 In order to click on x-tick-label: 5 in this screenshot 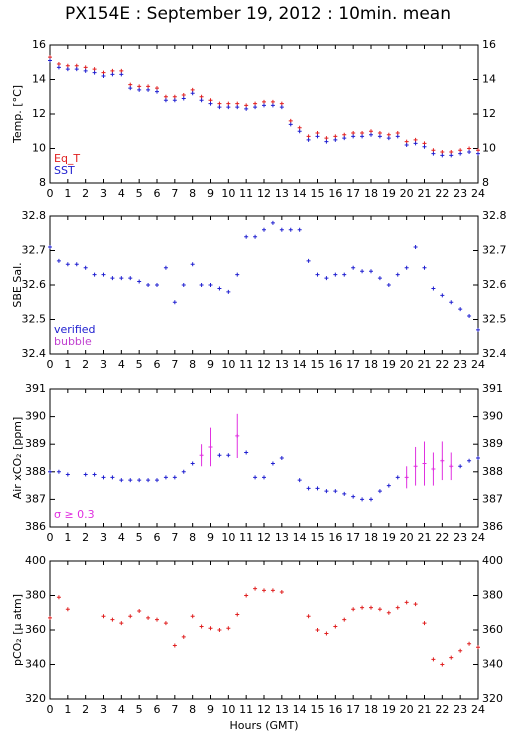, I will do `click(139, 537)`.